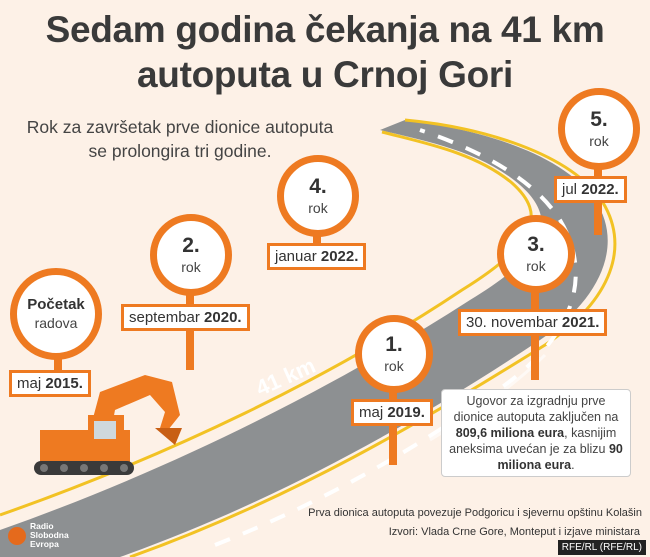  What do you see at coordinates (536, 244) in the screenshot?
I see `sign-3-number: 3.` at bounding box center [536, 244].